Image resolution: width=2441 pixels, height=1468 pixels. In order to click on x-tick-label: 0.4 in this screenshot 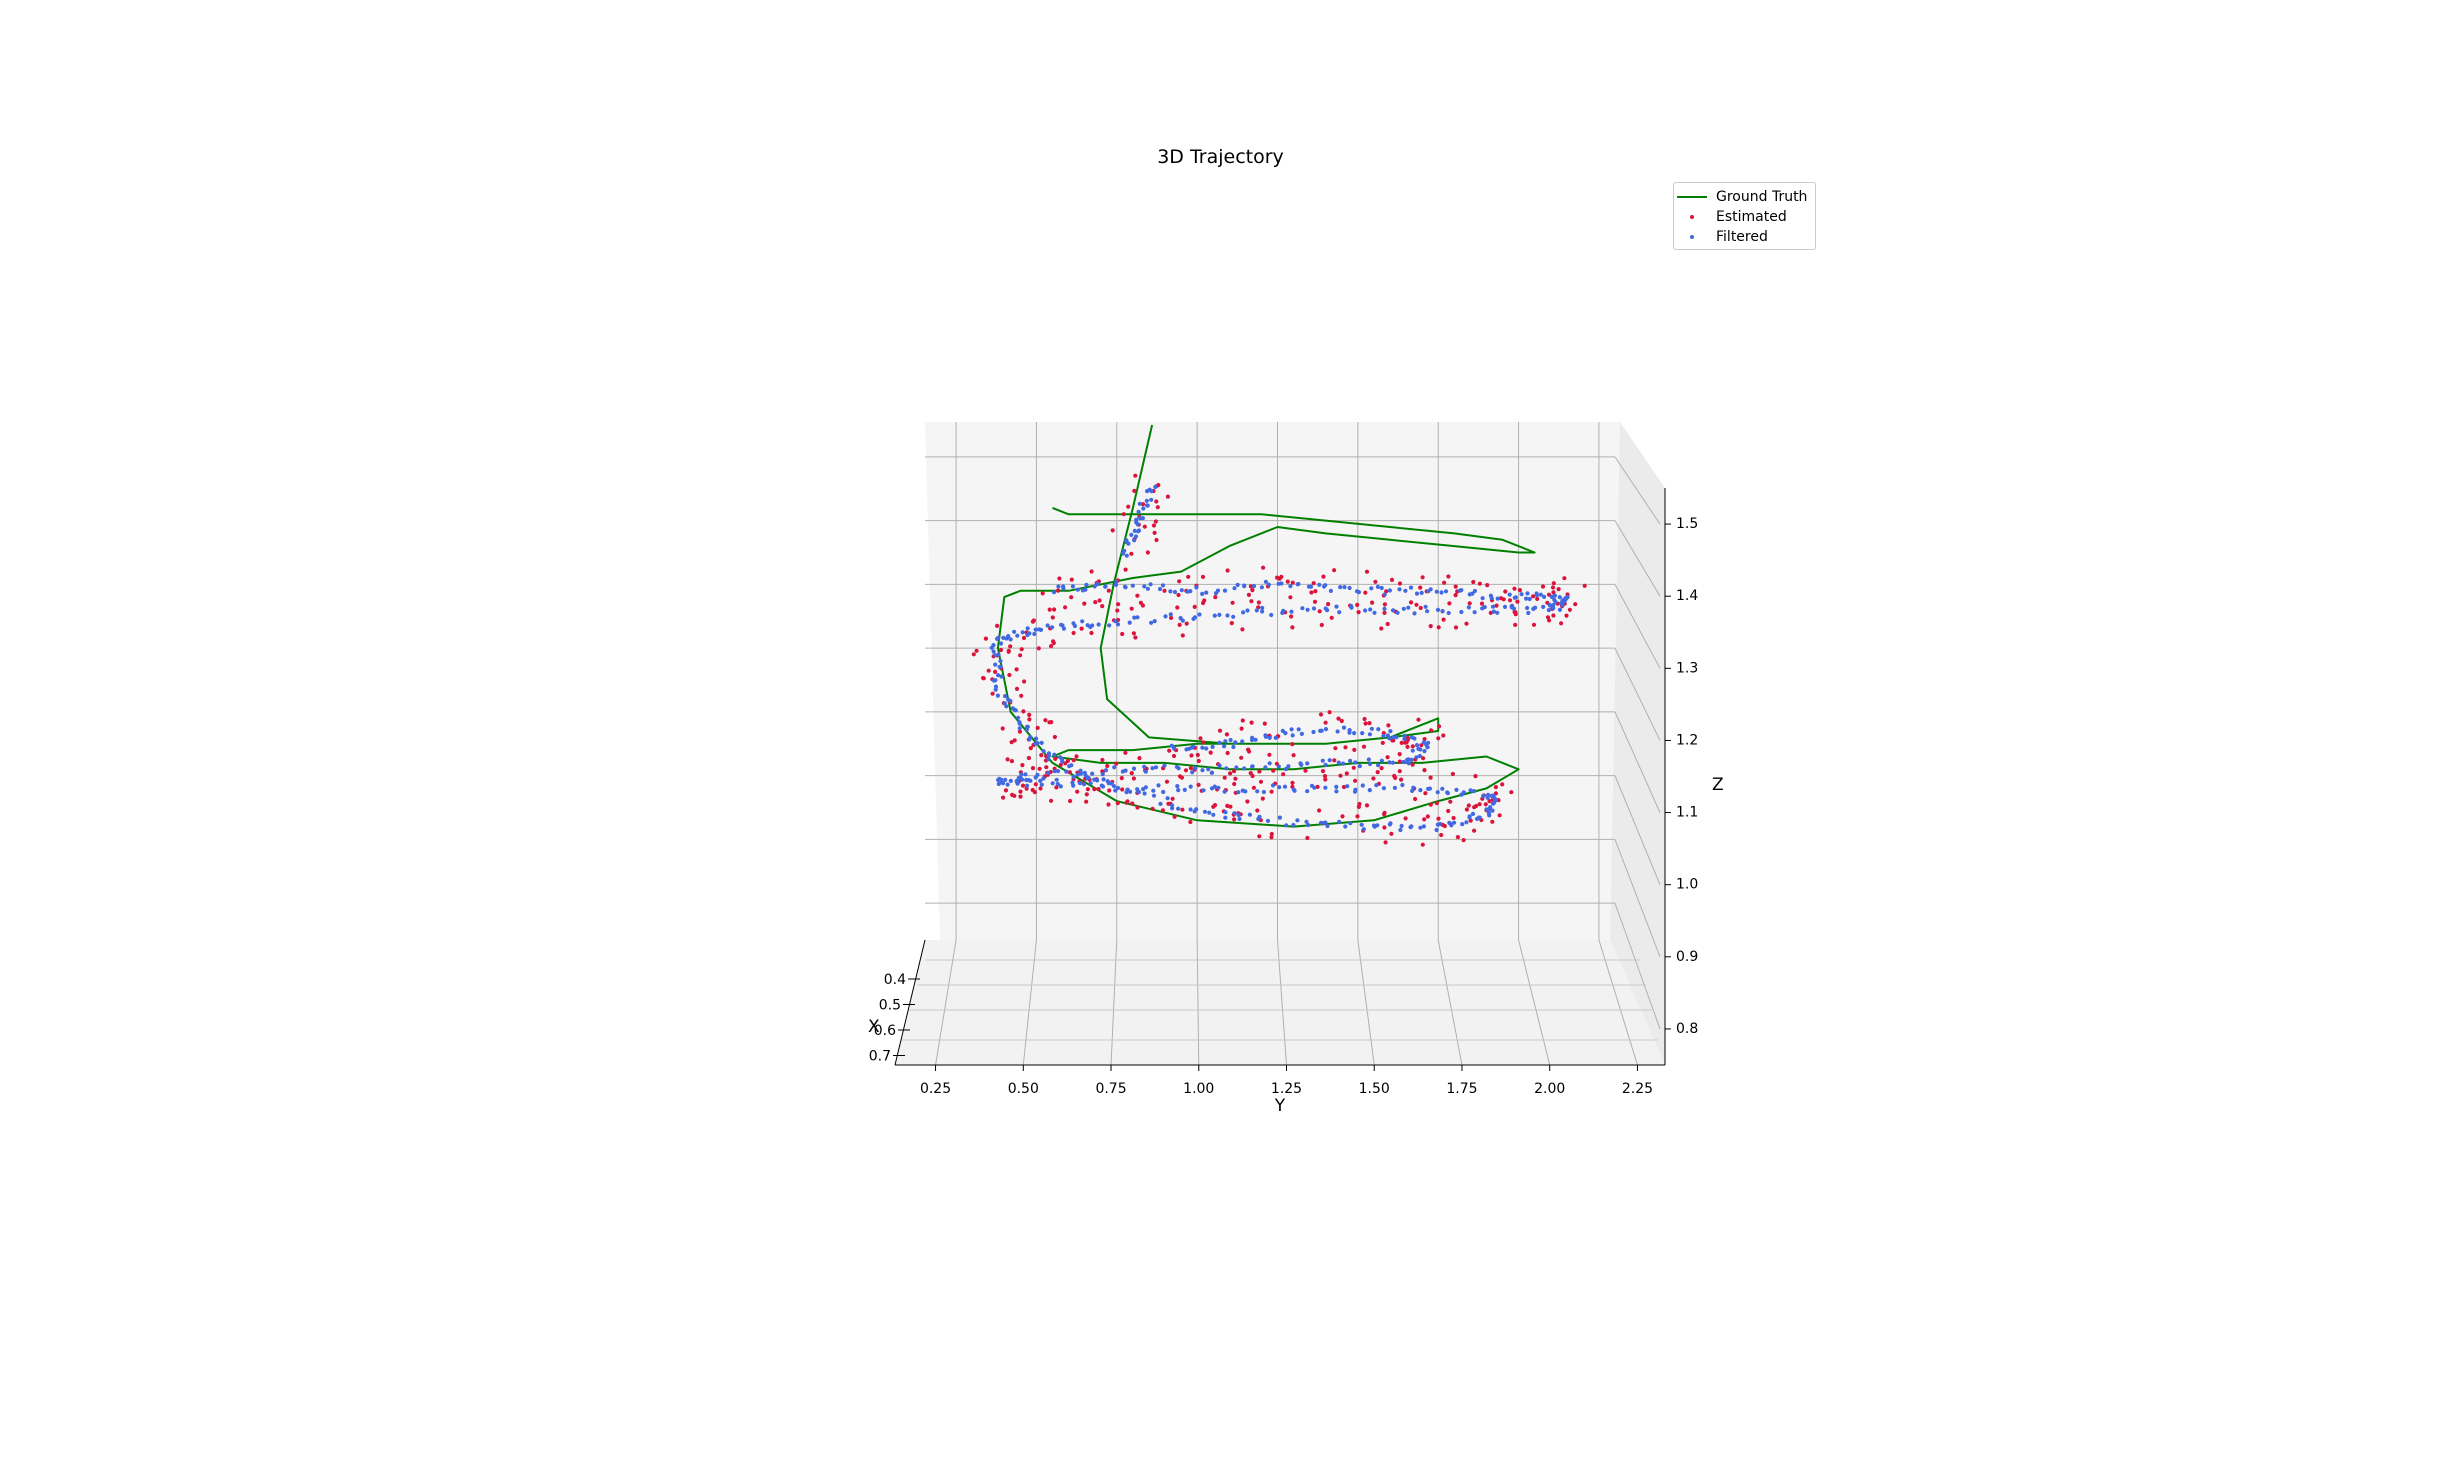, I will do `click(895, 980)`.